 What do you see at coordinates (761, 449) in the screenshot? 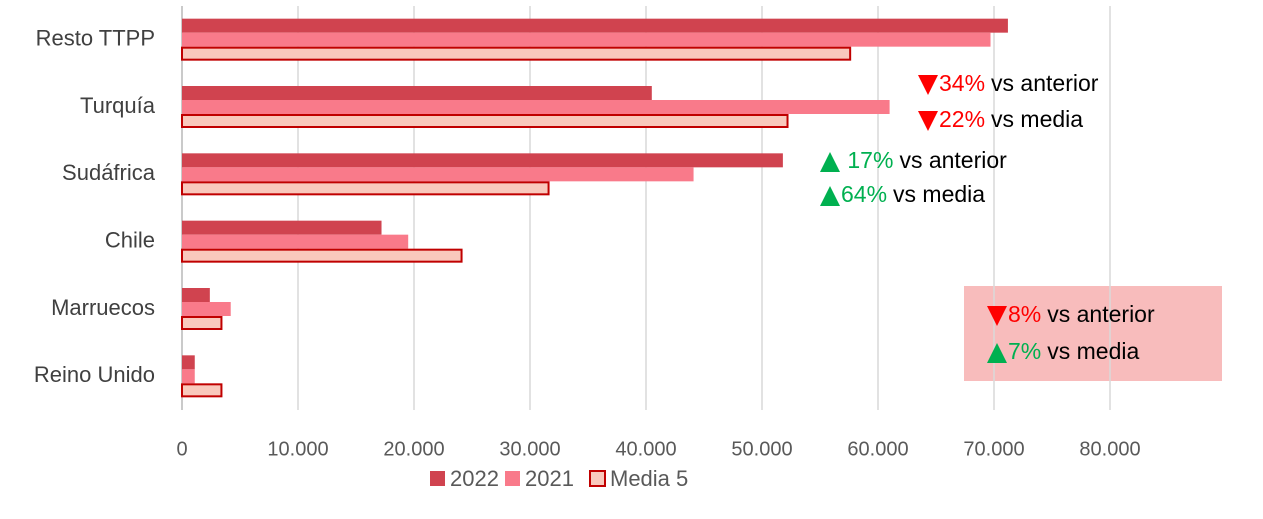
I see `x-tick-label: 50.000` at bounding box center [761, 449].